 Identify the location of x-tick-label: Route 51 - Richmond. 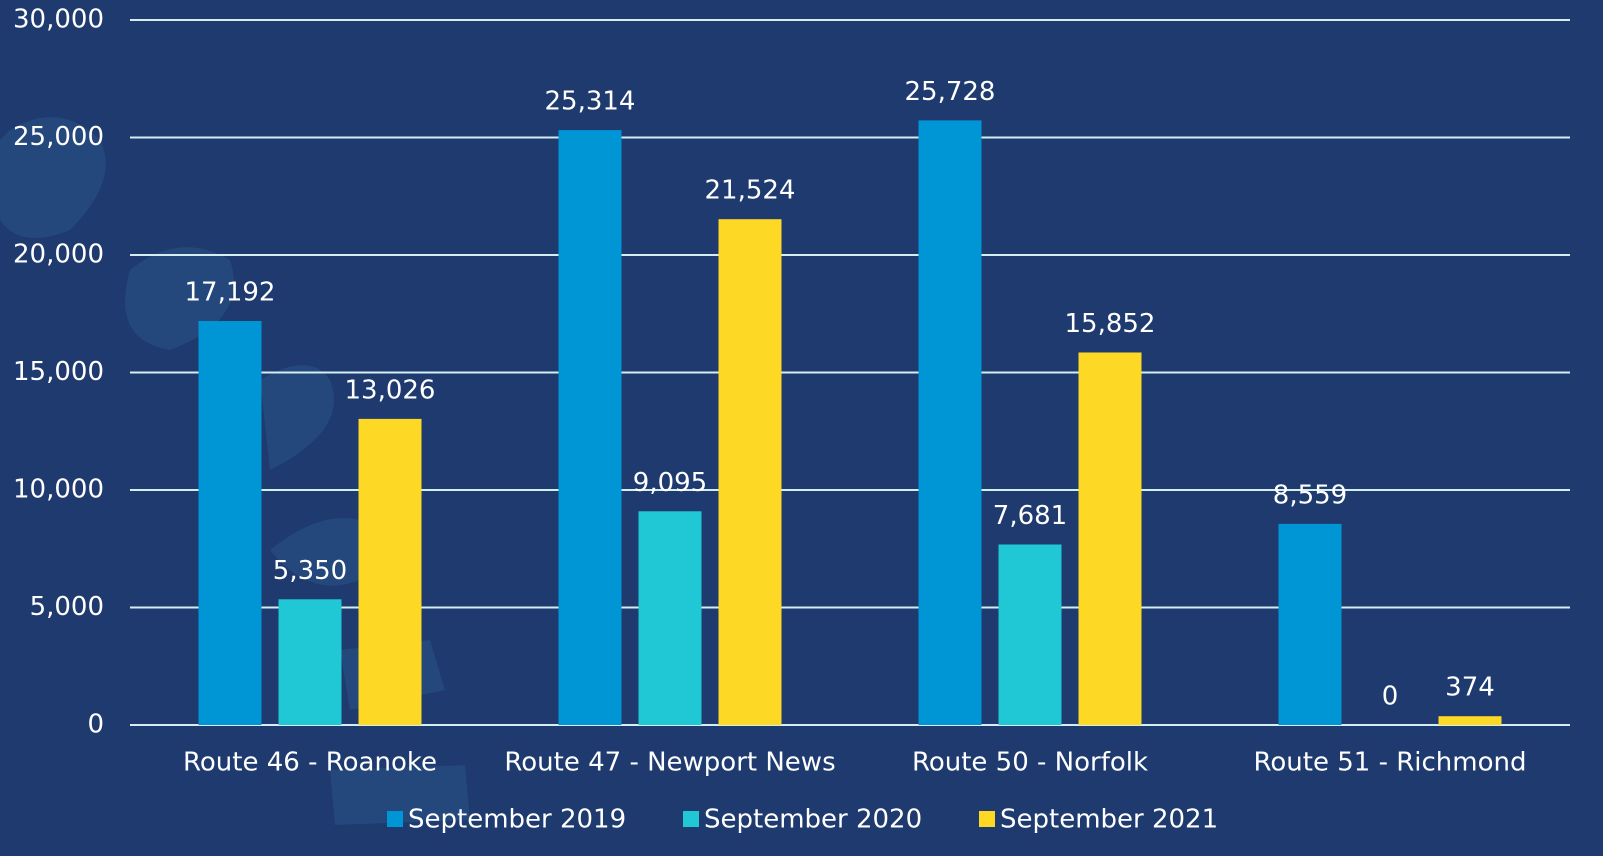
(1389, 763).